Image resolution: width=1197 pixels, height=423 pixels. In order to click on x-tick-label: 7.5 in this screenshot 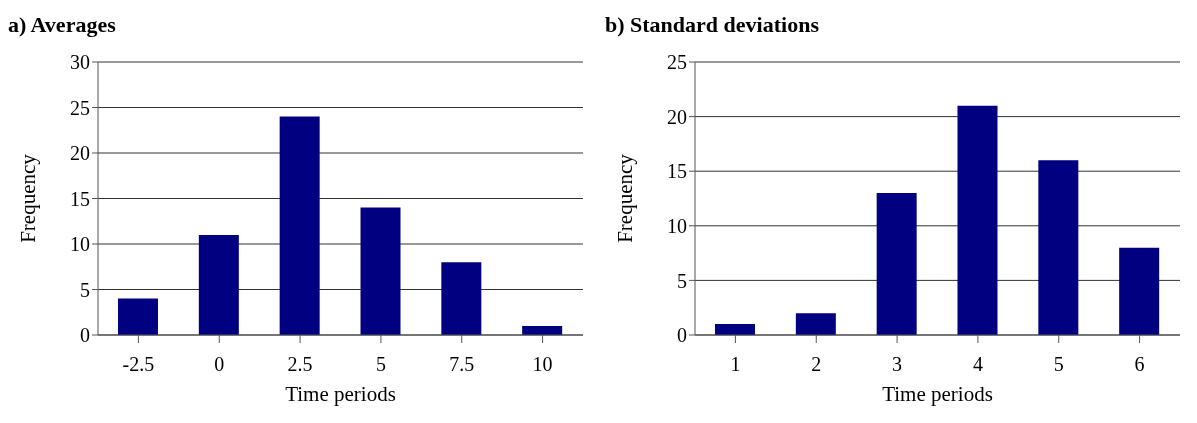, I will do `click(462, 364)`.